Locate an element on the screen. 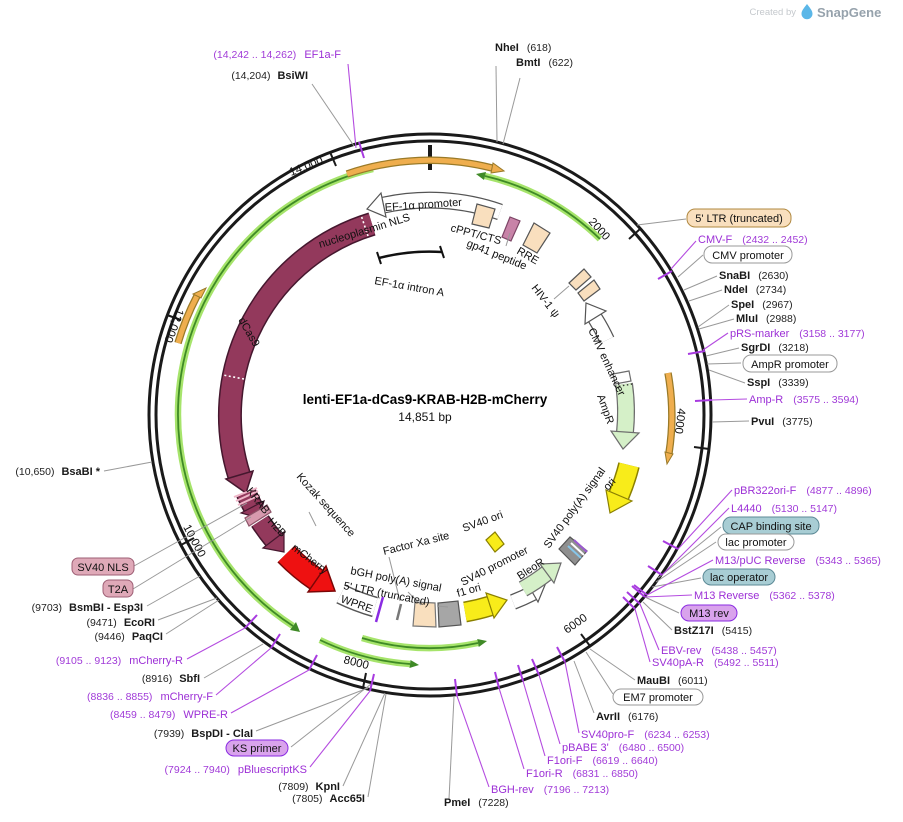 Image resolution: width=903 pixels, height=822 pixels. feature-label-ef1a-intron-a: EF-1α intron A is located at coordinates (409, 287).